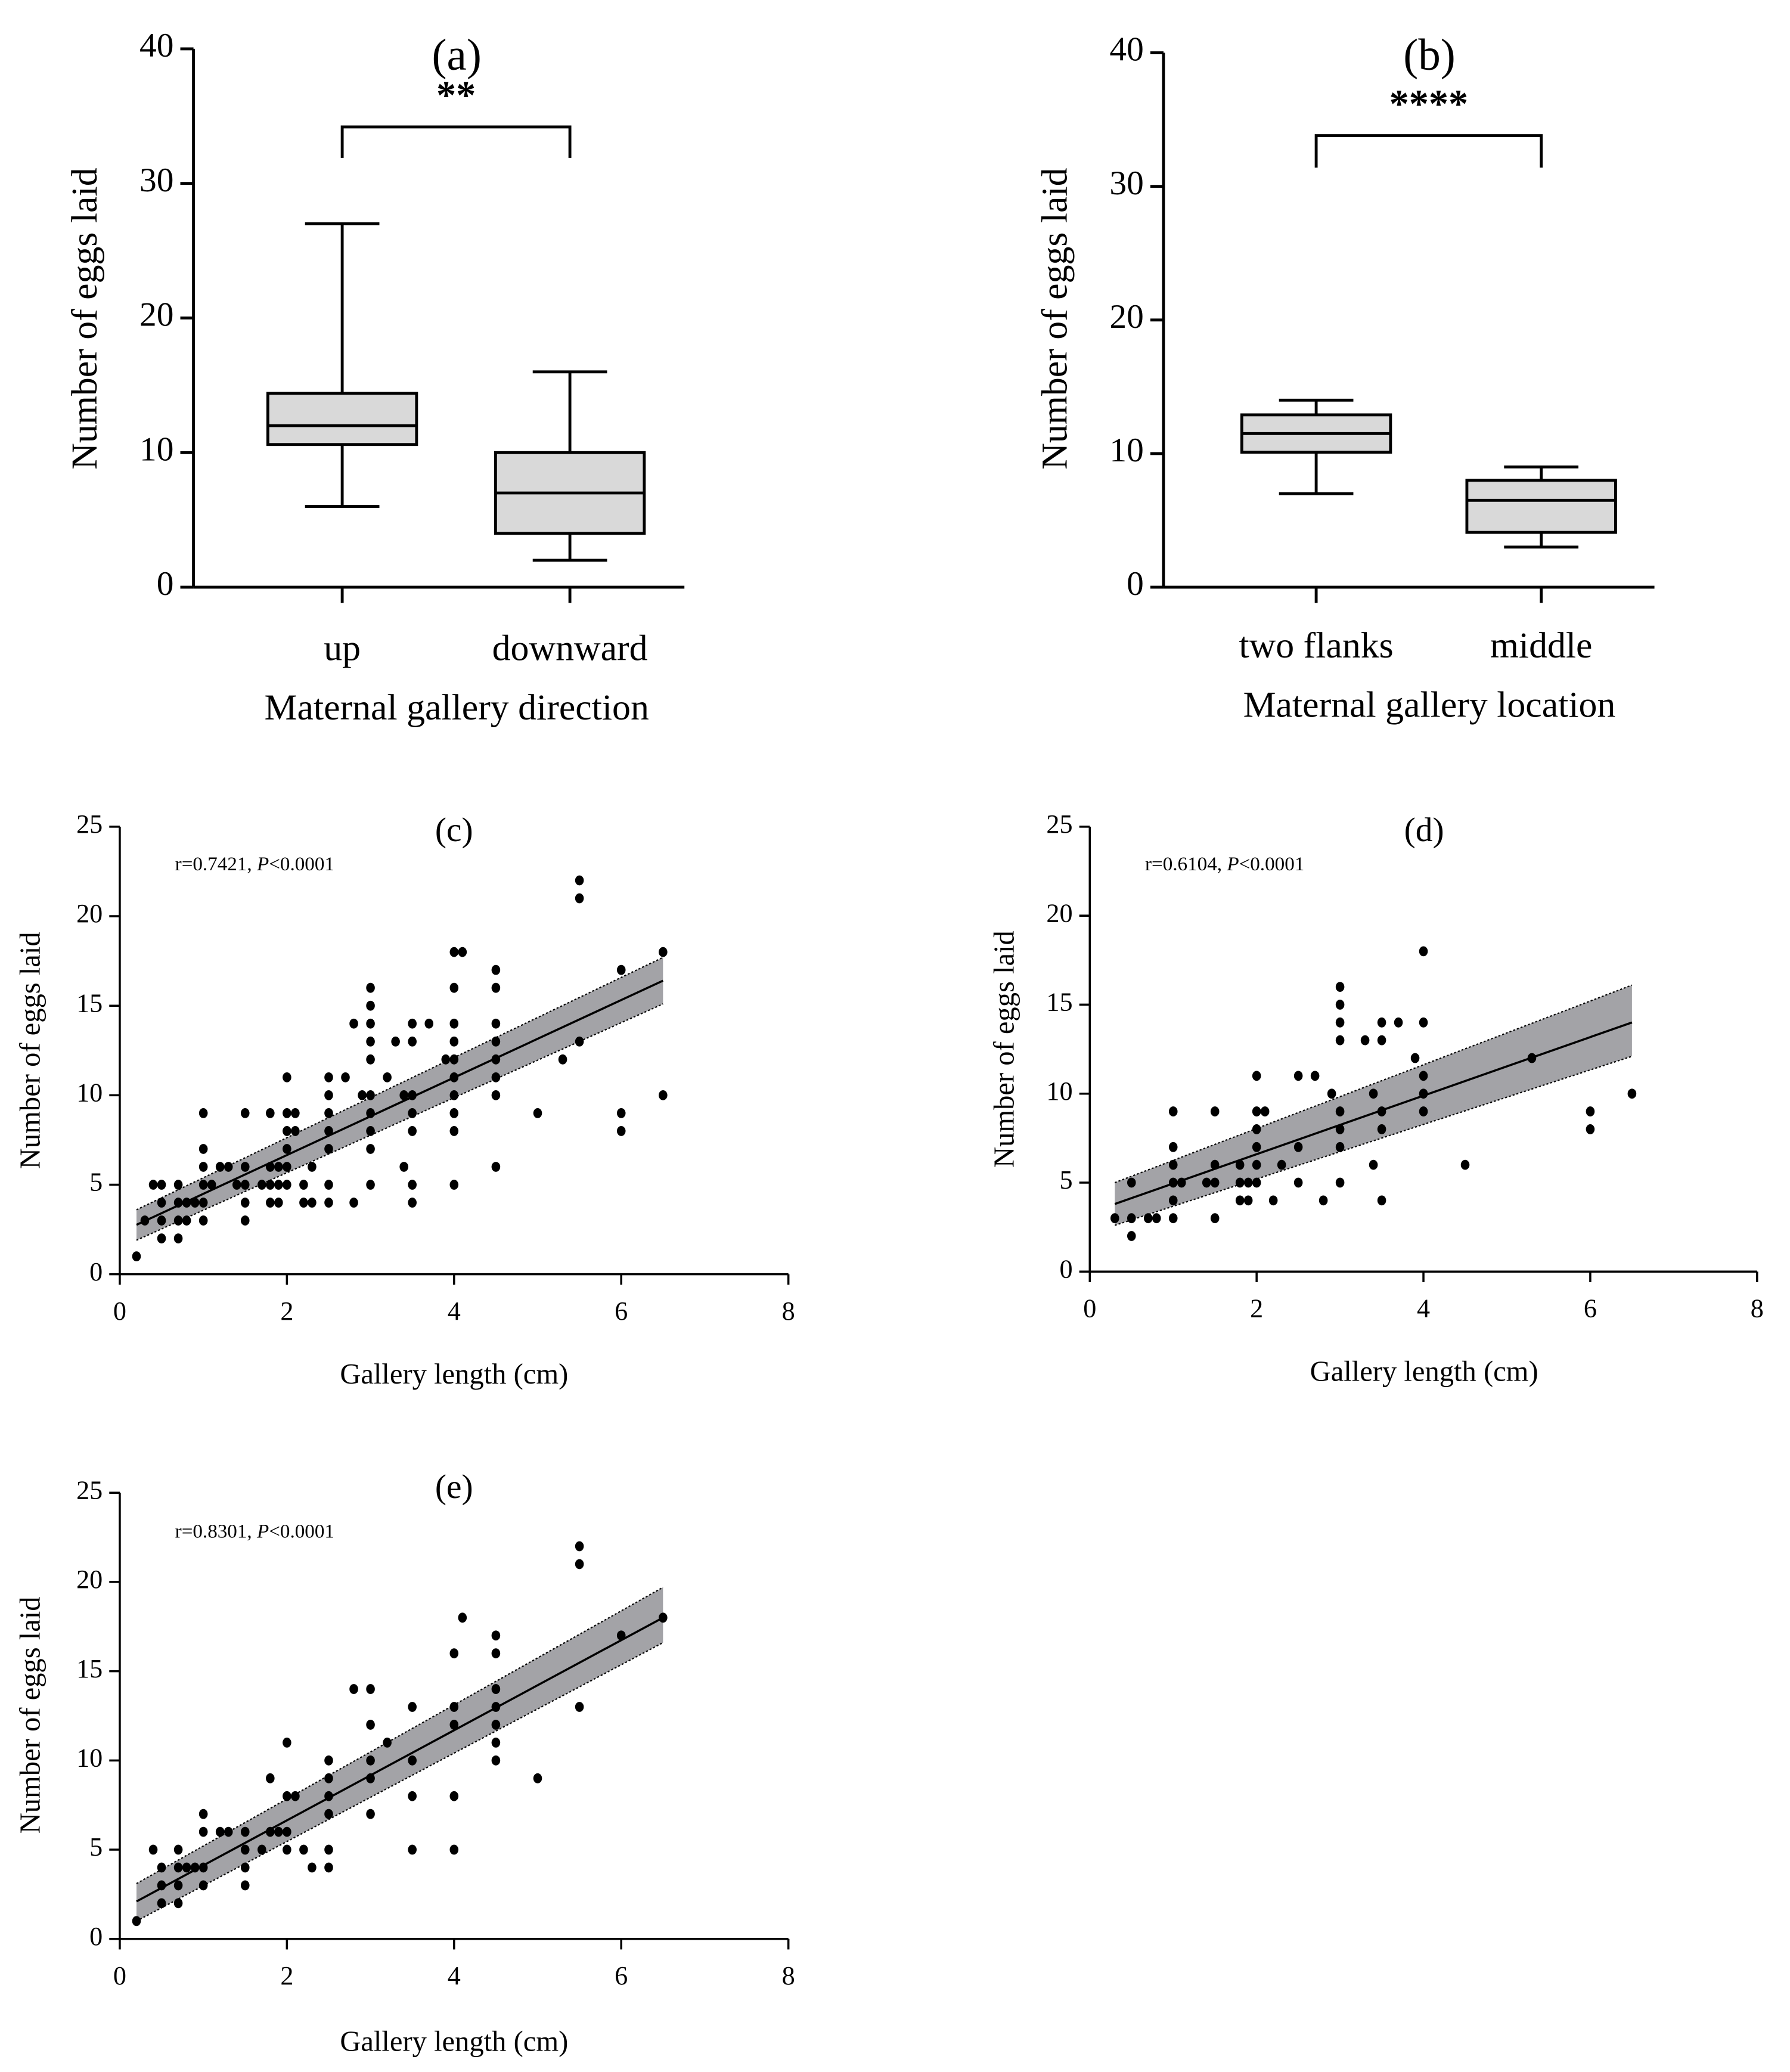 This screenshot has width=1790, height=2072. I want to click on regression-line, so click(1373, 1113).